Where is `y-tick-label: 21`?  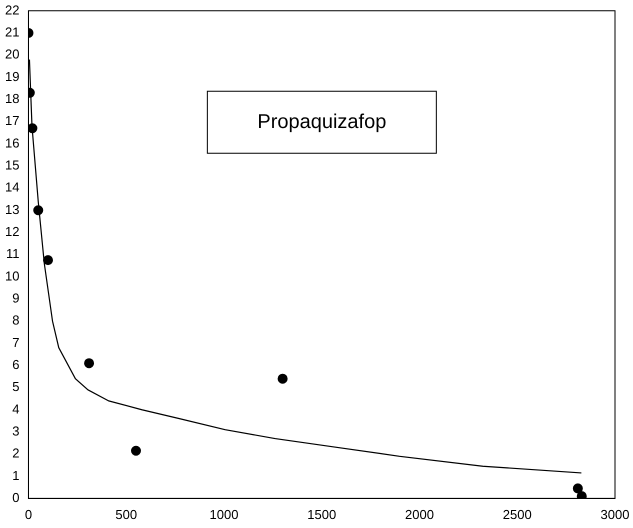
y-tick-label: 21 is located at coordinates (12, 32).